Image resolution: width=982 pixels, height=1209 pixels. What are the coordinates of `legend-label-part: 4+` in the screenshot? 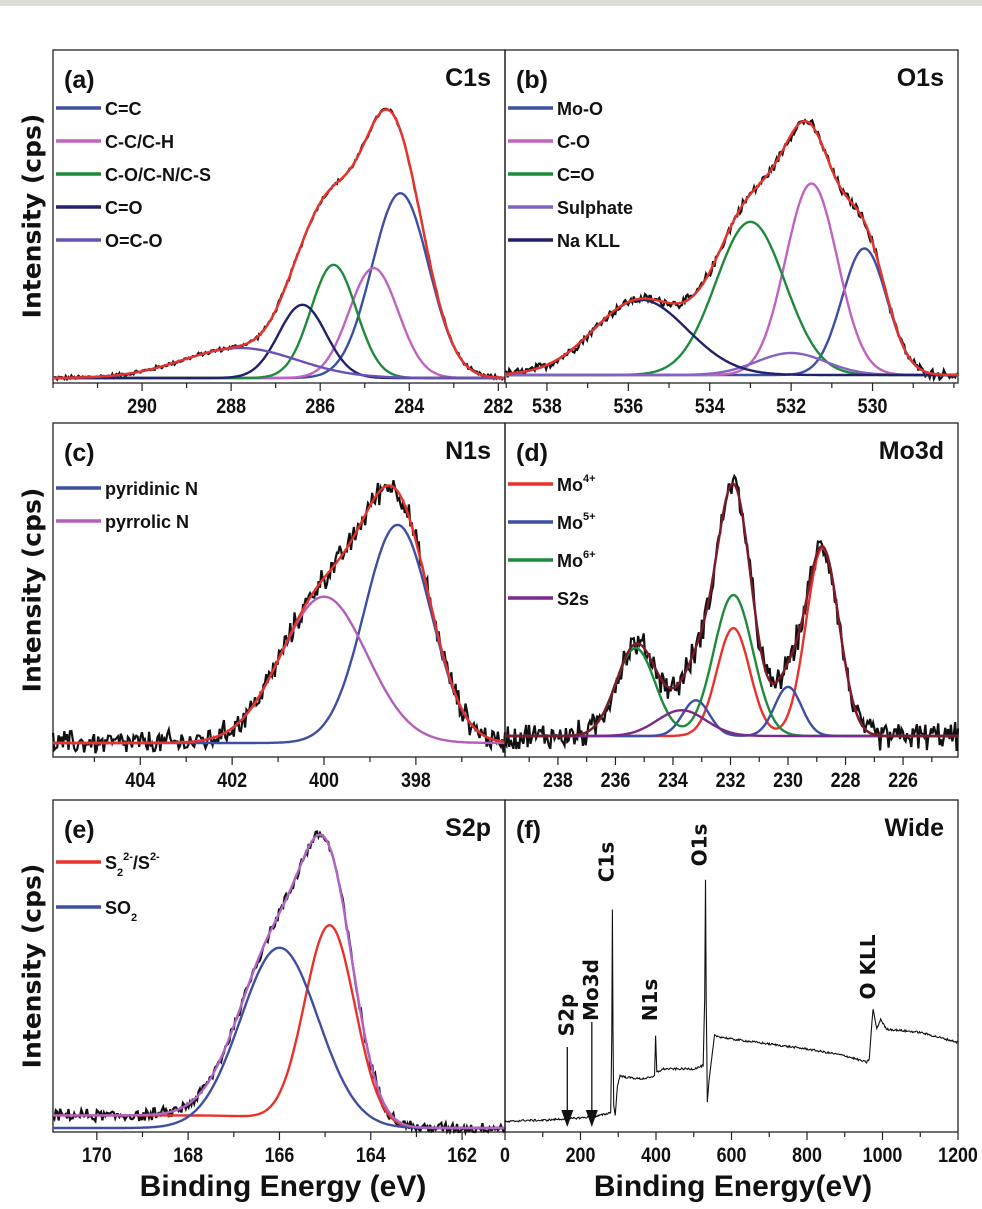 It's located at (589, 479).